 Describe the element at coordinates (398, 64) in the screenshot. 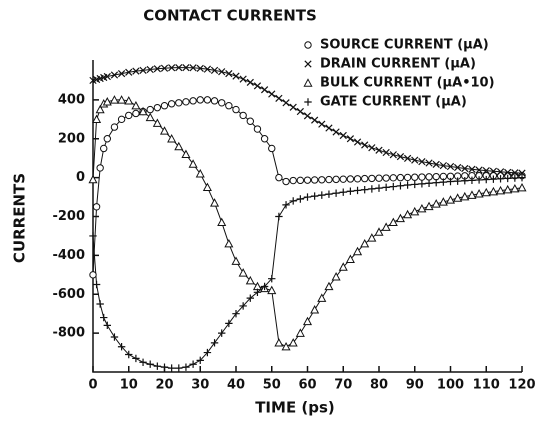

I see `legend-label: DRAIN CURRENT (μA)` at that location.